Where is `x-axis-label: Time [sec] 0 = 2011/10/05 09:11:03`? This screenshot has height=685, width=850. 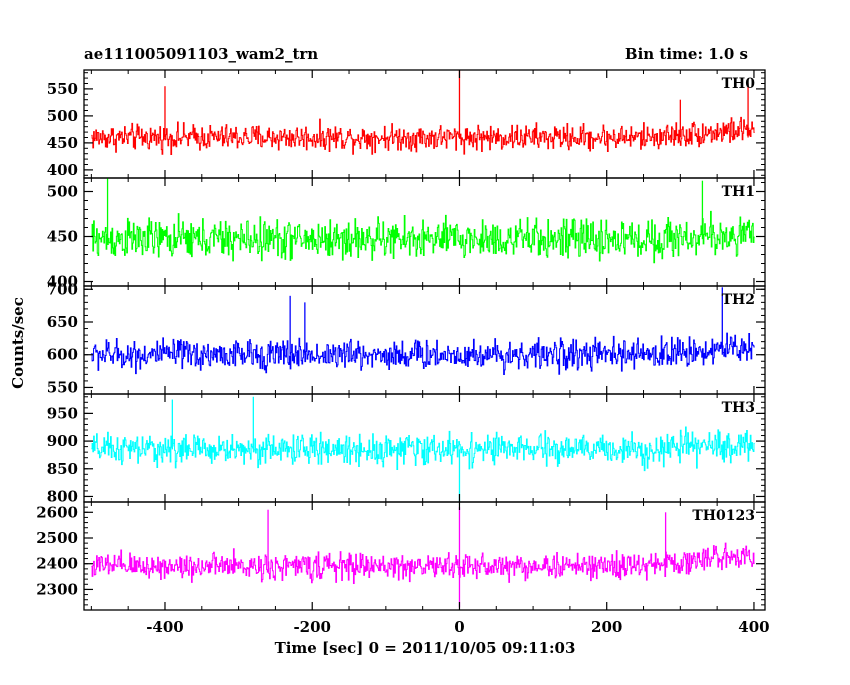 x-axis-label: Time [sec] 0 = 2011/10/05 09:11:03 is located at coordinates (425, 648).